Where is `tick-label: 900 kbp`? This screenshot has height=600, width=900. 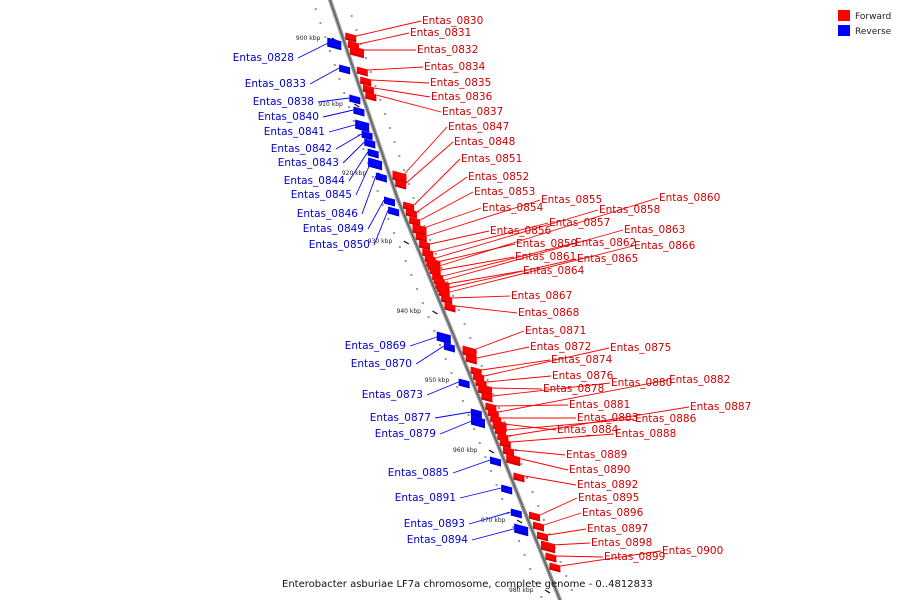
tick-label: 900 kbp is located at coordinates (308, 38).